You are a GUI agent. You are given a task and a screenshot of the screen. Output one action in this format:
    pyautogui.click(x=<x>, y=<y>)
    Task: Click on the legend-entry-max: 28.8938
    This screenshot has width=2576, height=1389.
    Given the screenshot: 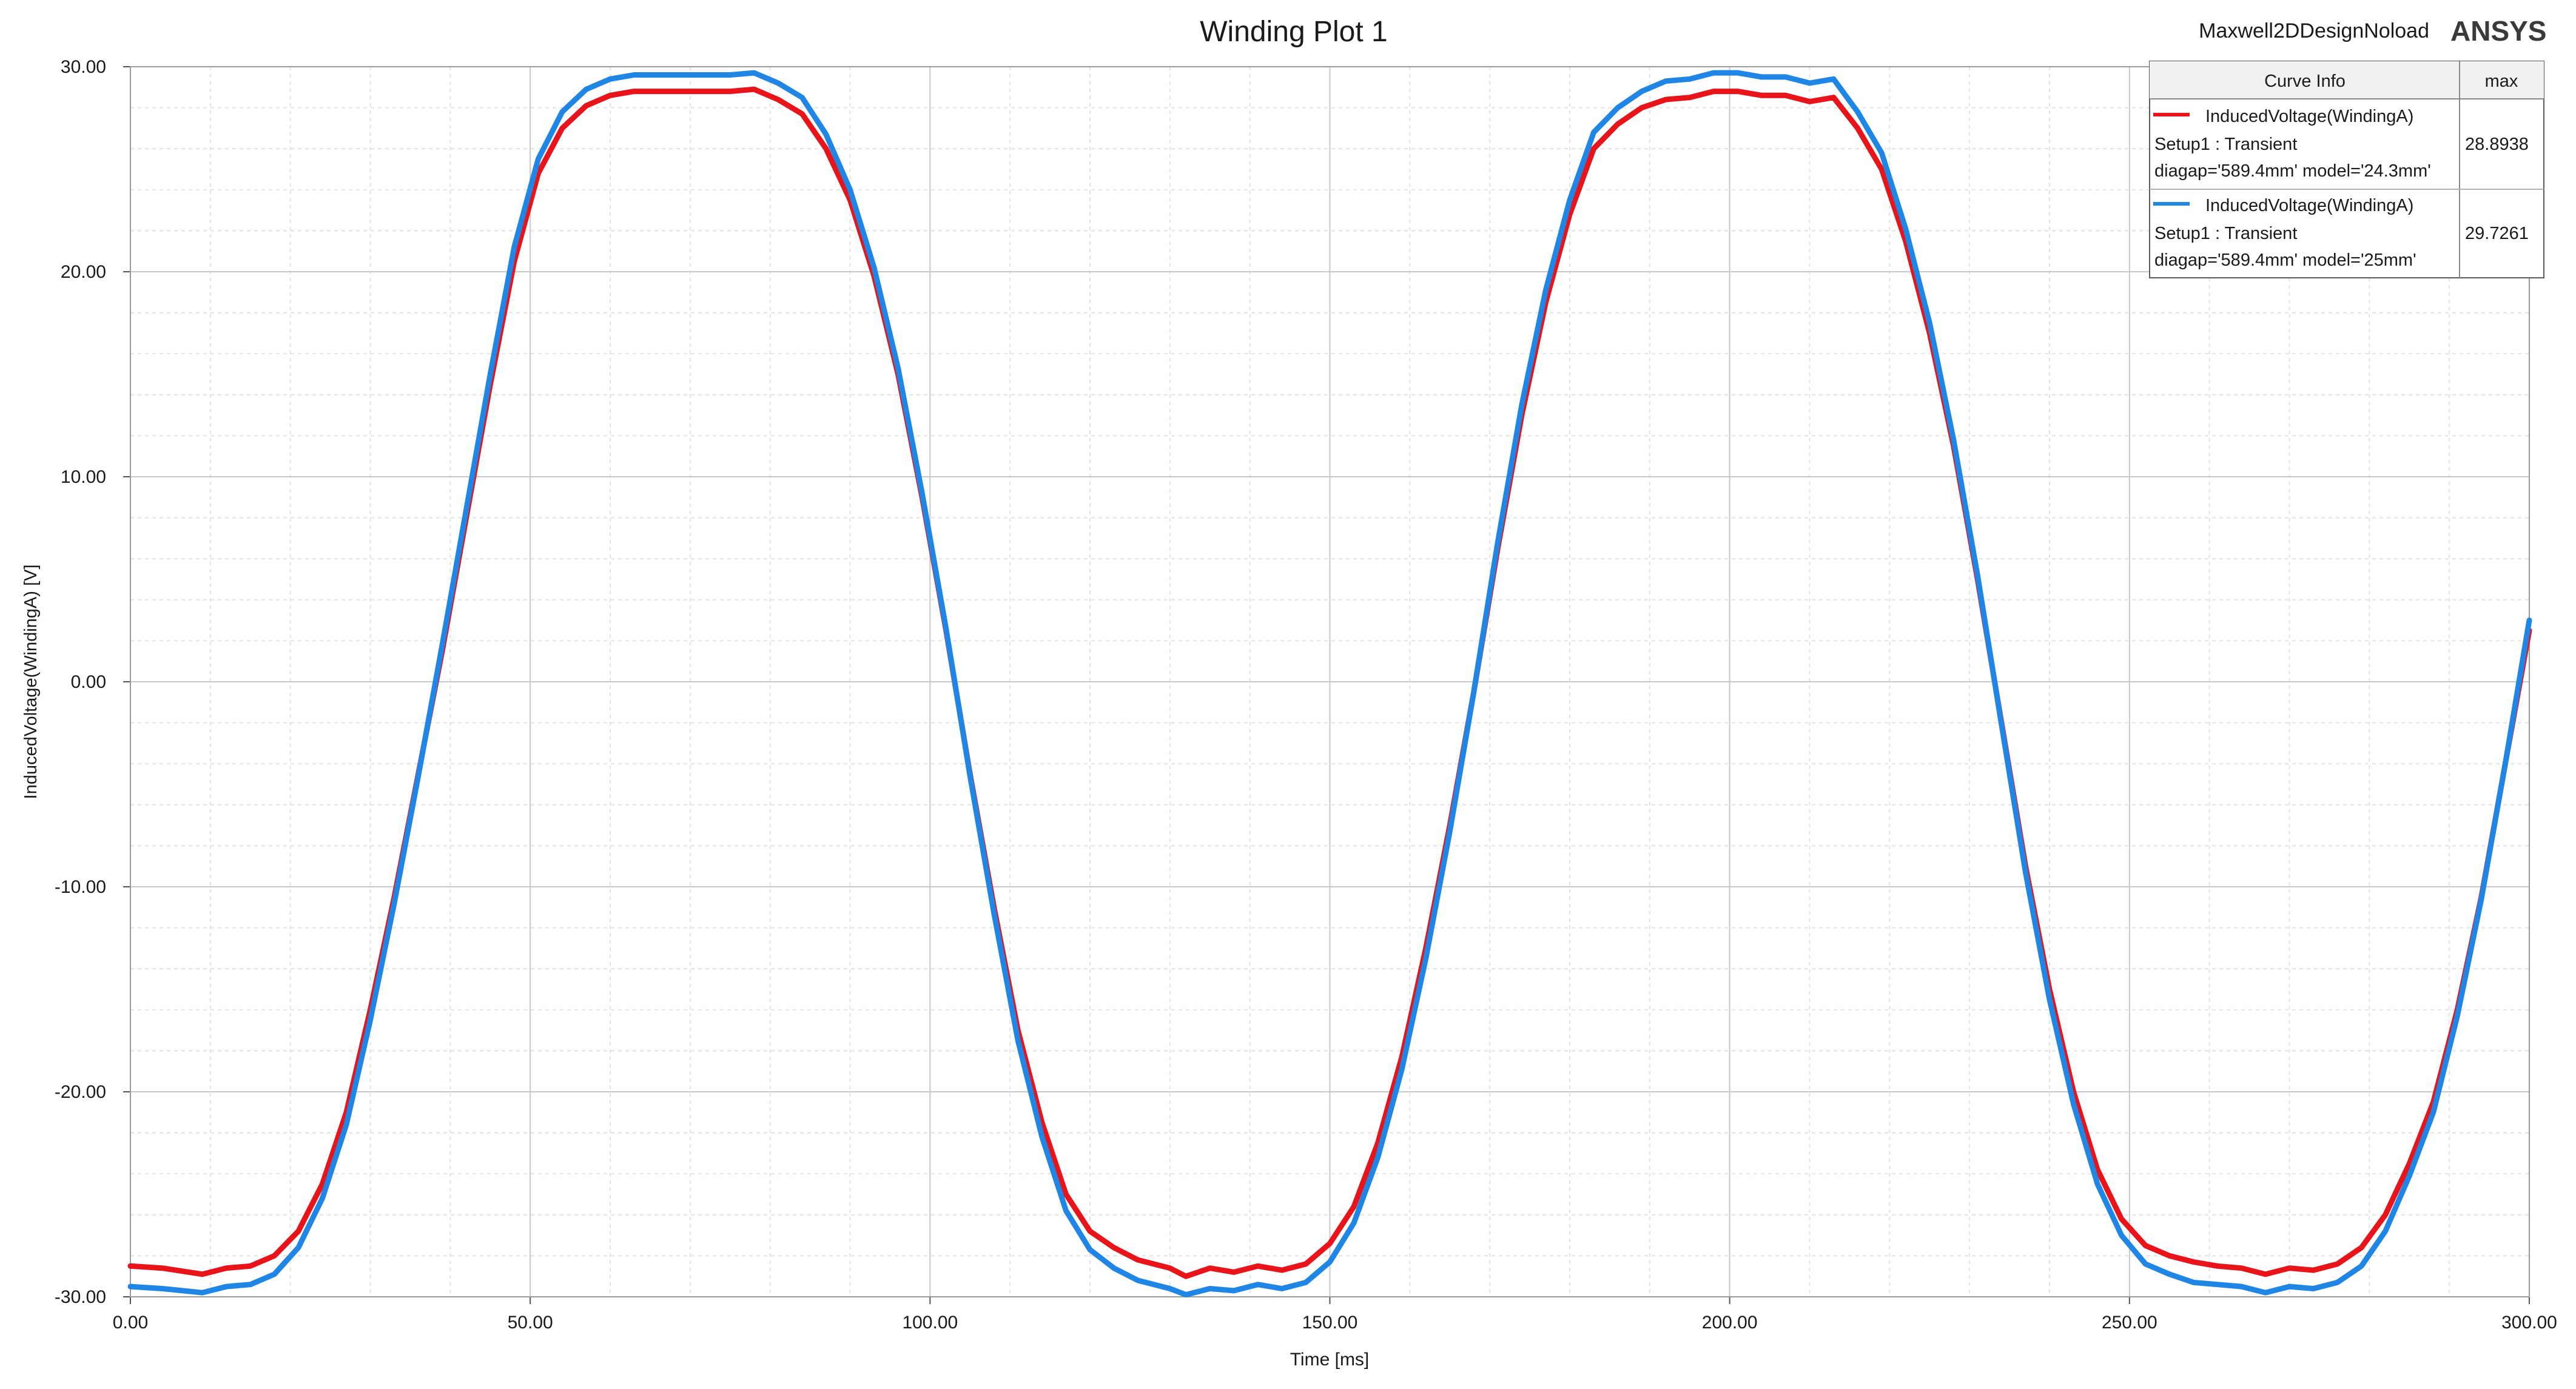 What is the action you would take?
    pyautogui.click(x=2497, y=145)
    